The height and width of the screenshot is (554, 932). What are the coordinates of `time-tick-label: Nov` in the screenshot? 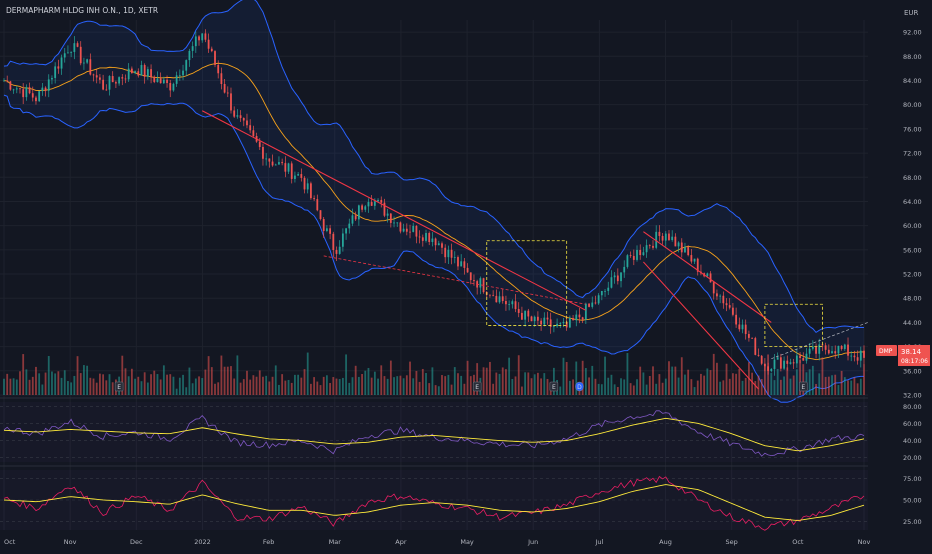 It's located at (70, 542).